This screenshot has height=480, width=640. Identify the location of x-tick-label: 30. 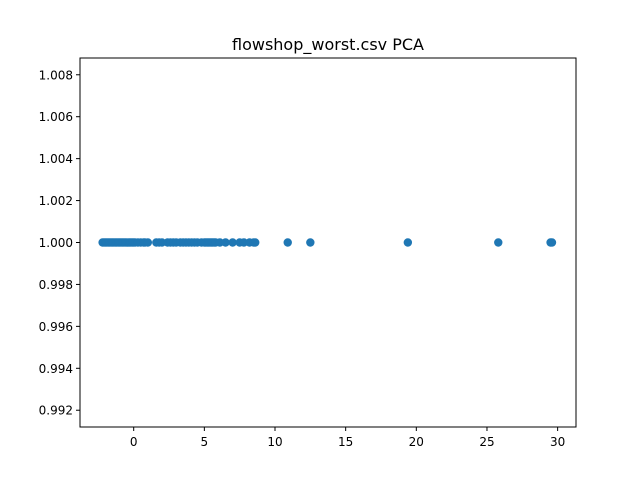
(557, 442).